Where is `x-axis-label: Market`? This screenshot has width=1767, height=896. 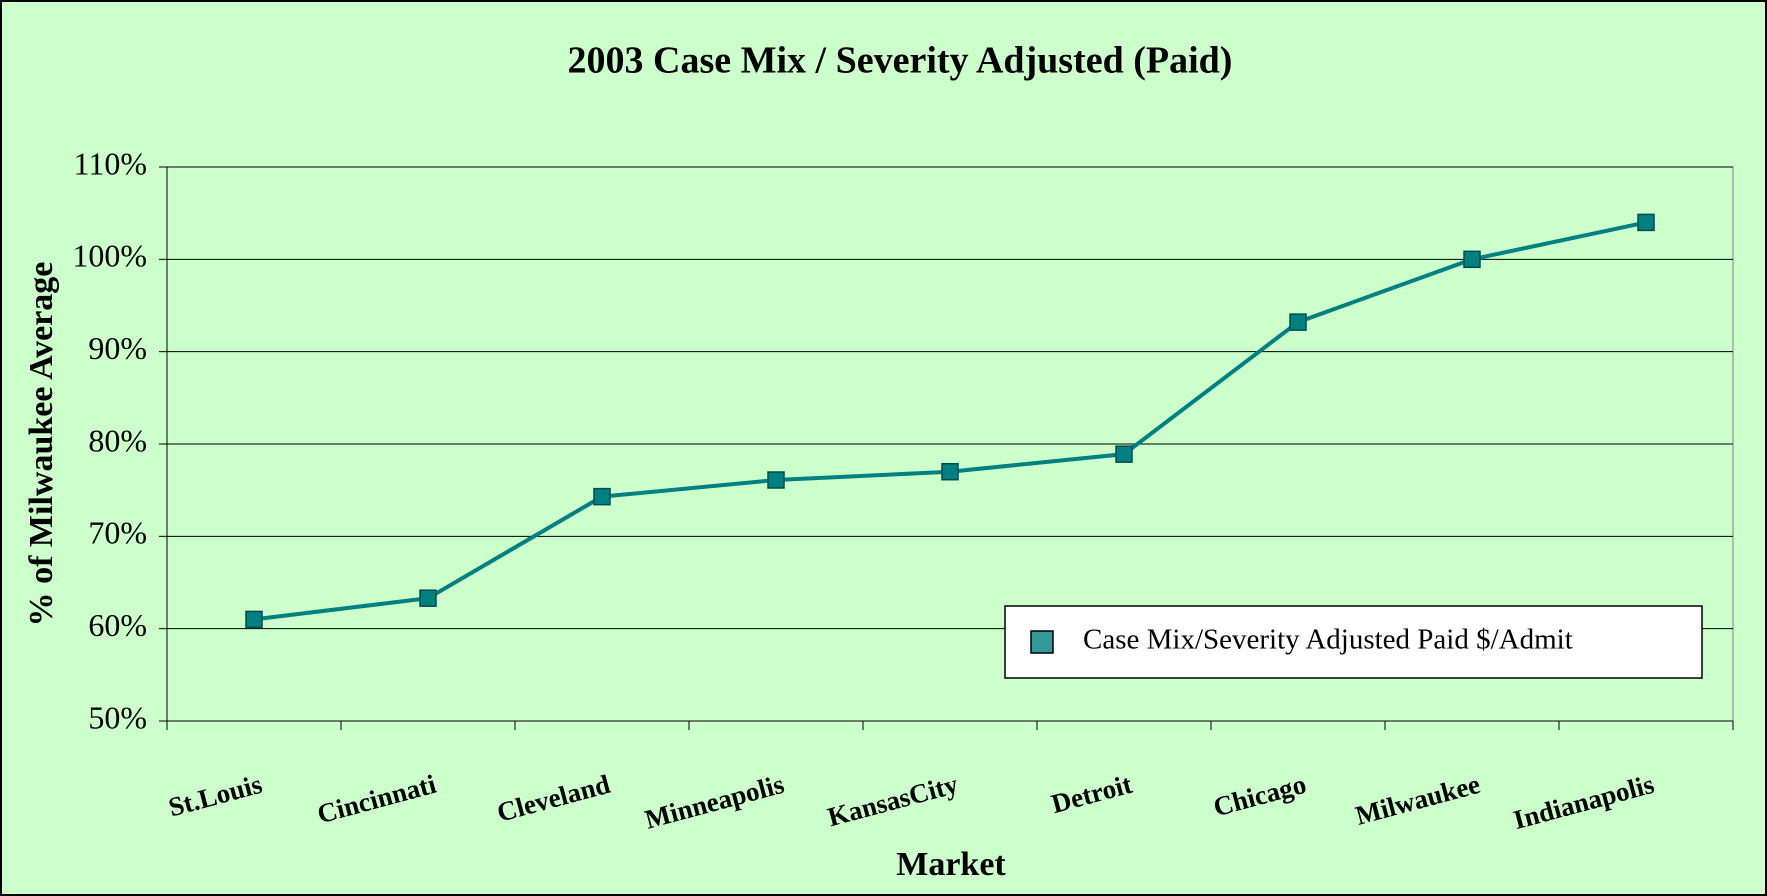
x-axis-label: Market is located at coordinates (951, 864).